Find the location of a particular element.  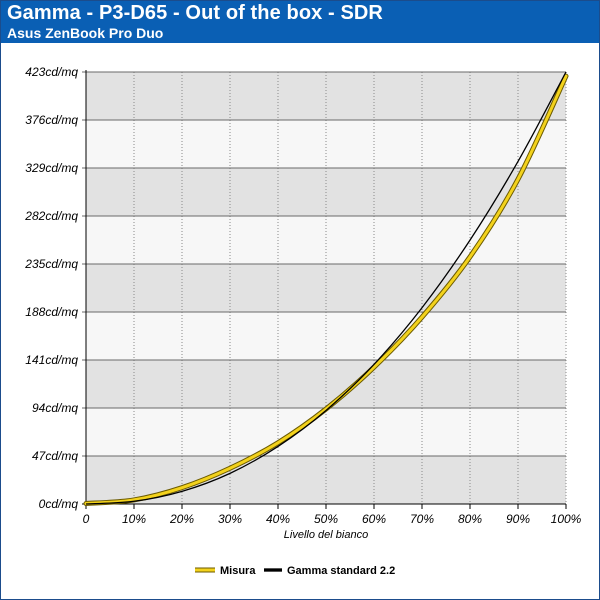

chart-subtitle: Asus ZenBook Pro Duo is located at coordinates (85, 33).